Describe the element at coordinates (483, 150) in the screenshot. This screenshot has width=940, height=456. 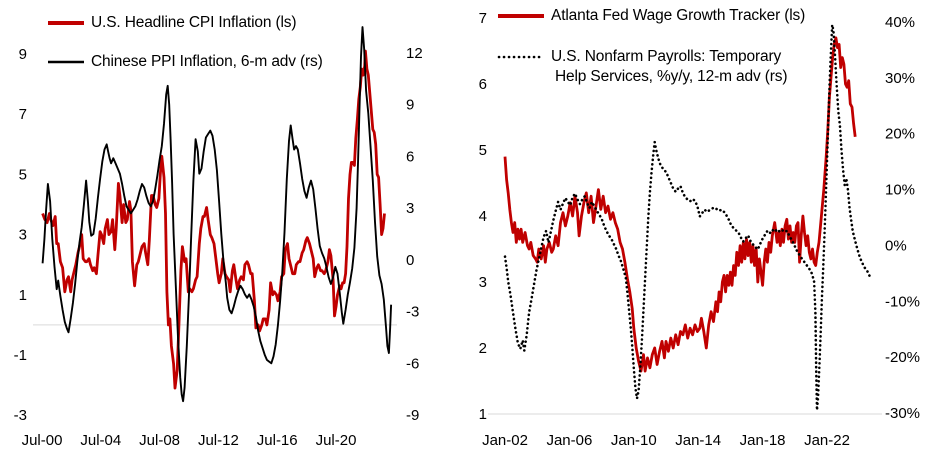
I see `atlanta-fed-wage-growth-vs-temp-help-left-tick-label: 5` at that location.